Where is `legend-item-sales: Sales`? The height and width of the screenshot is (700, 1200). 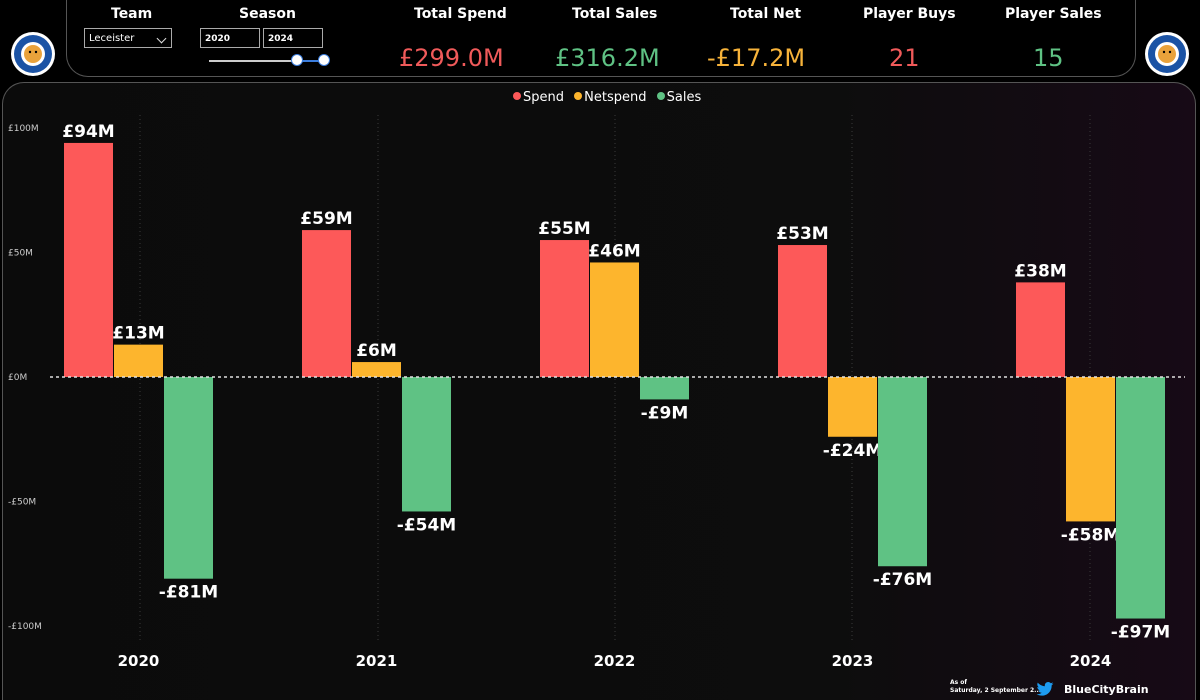 legend-item-sales: Sales is located at coordinates (679, 97).